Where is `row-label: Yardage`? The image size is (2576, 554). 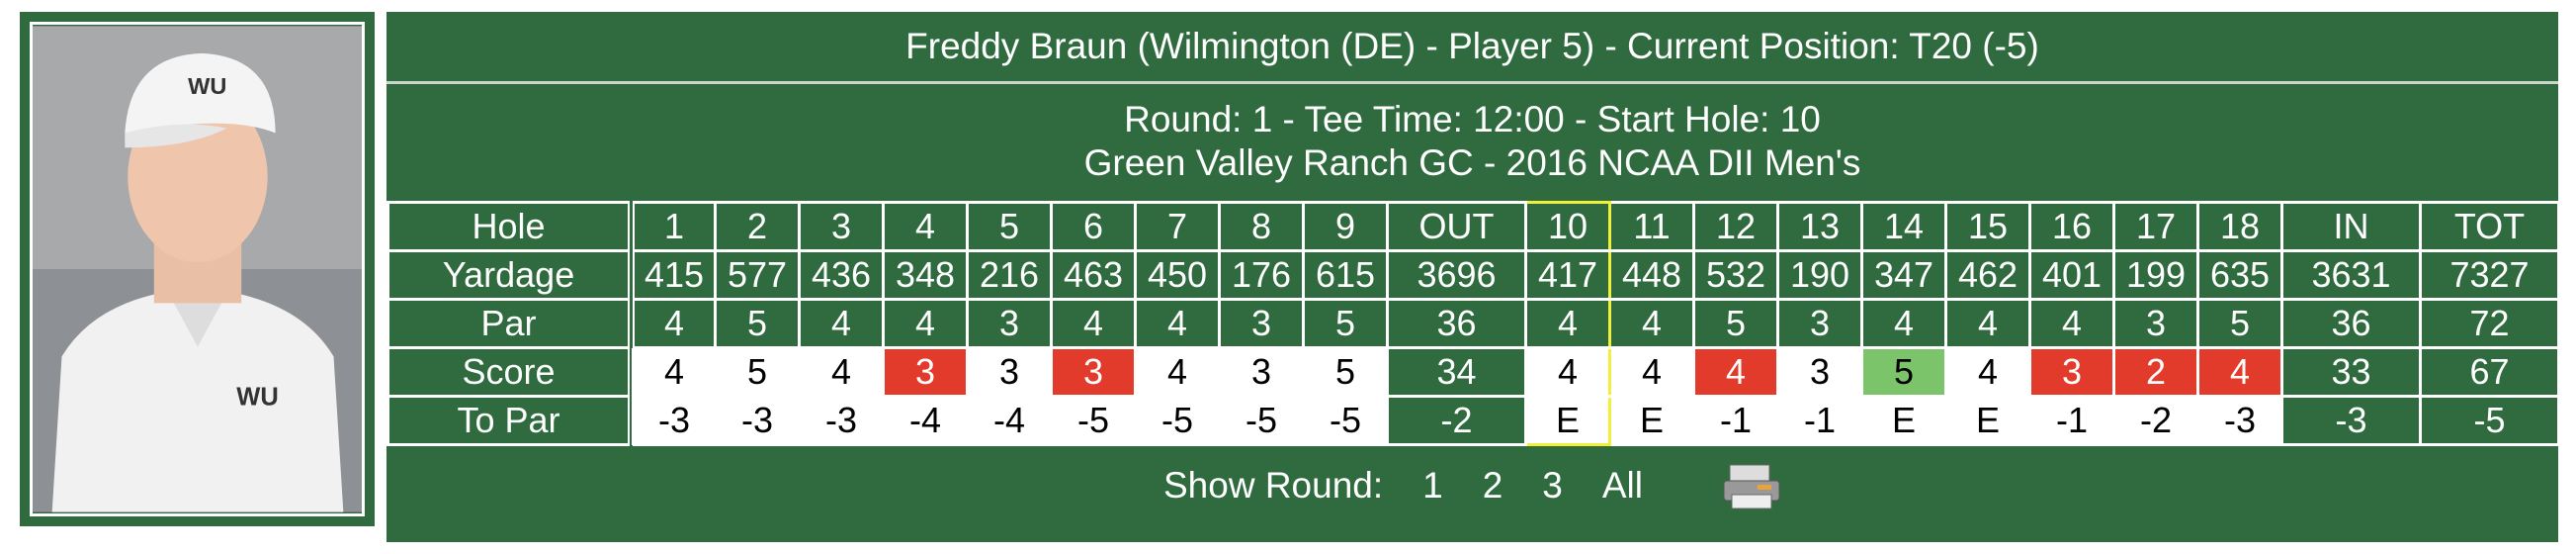 row-label: Yardage is located at coordinates (510, 275).